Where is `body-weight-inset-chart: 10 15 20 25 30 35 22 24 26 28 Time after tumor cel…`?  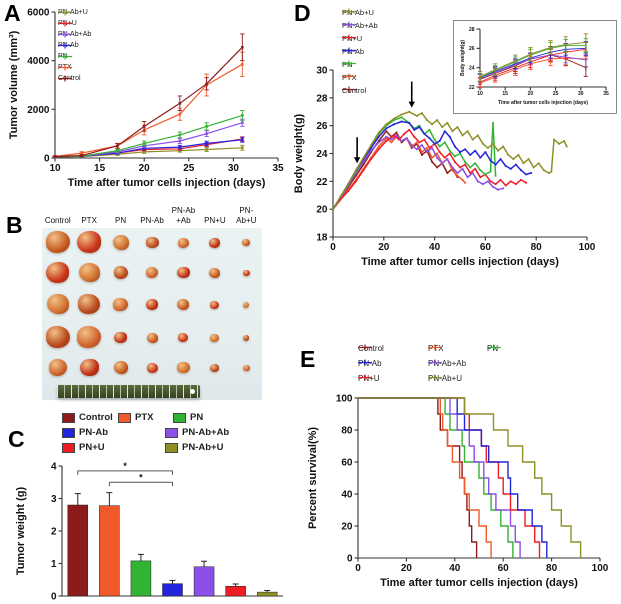 body-weight-inset-chart: 10 15 20 25 30 35 22 24 26 28 Time after tumor cel… is located at coordinates (534, 66).